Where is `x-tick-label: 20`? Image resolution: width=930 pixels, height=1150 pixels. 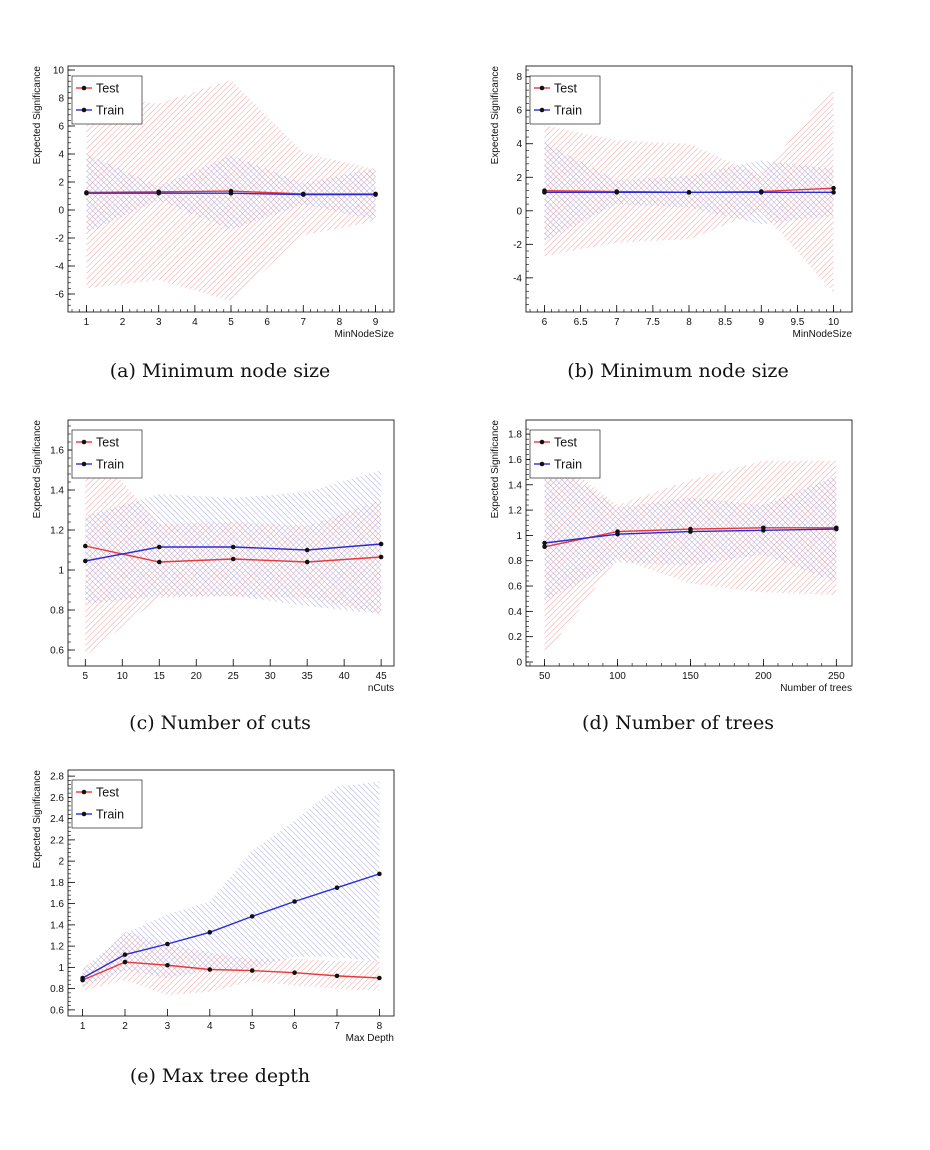
x-tick-label: 20 is located at coordinates (197, 676).